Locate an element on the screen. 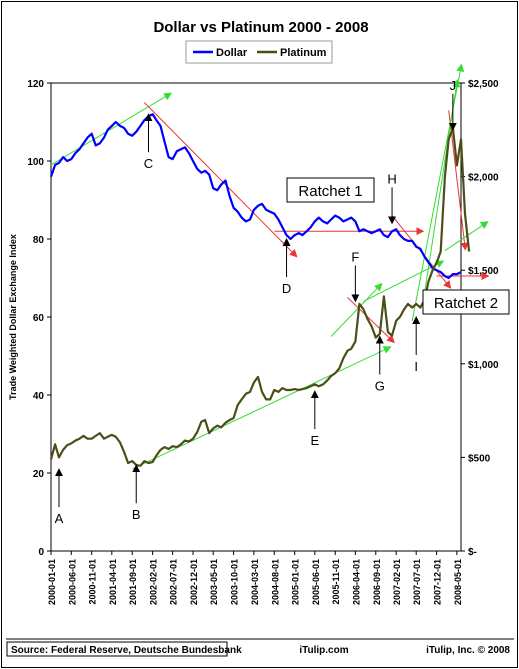 This screenshot has height=669, width=519. annotation-label: J is located at coordinates (453, 85).